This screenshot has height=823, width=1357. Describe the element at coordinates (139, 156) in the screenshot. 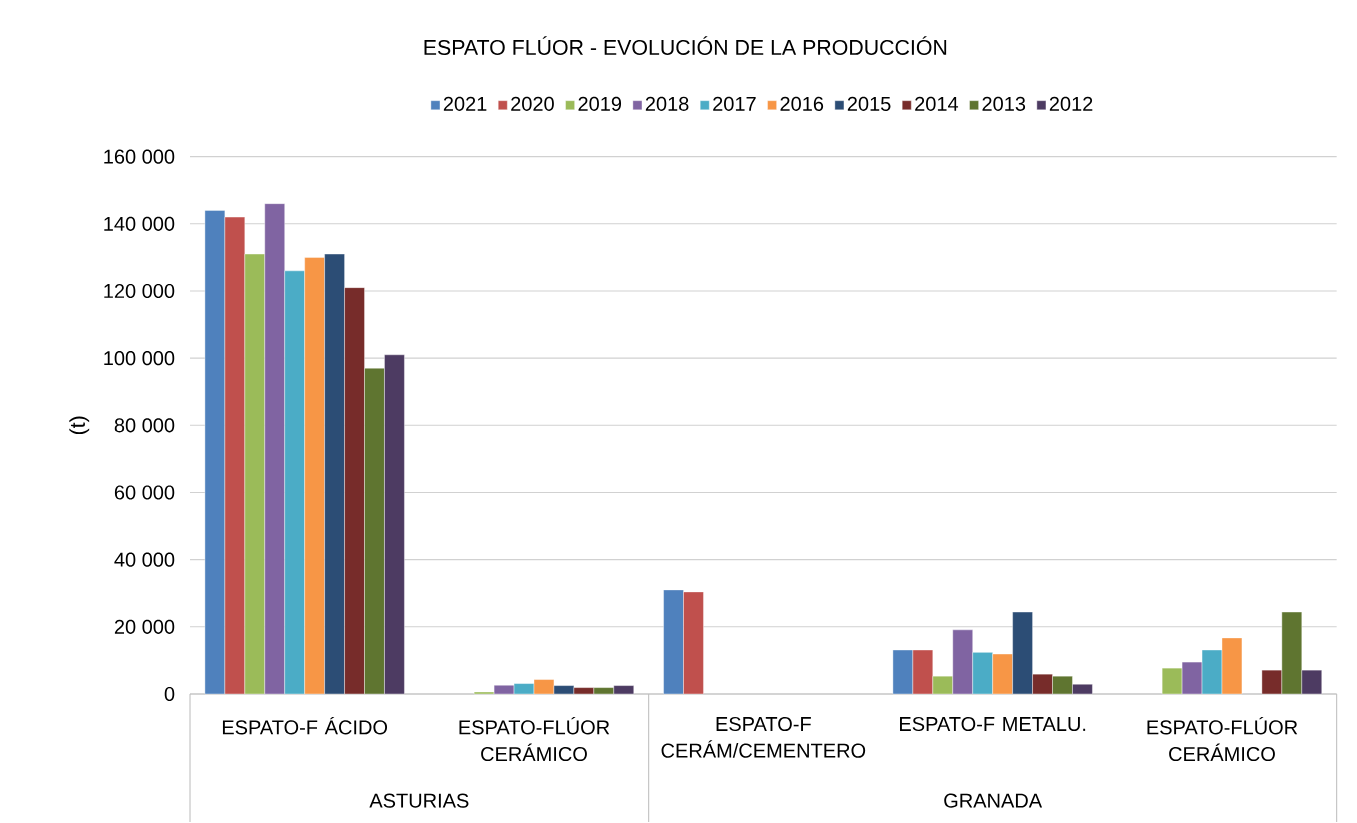

I see `y-tick-label: 160 000` at that location.